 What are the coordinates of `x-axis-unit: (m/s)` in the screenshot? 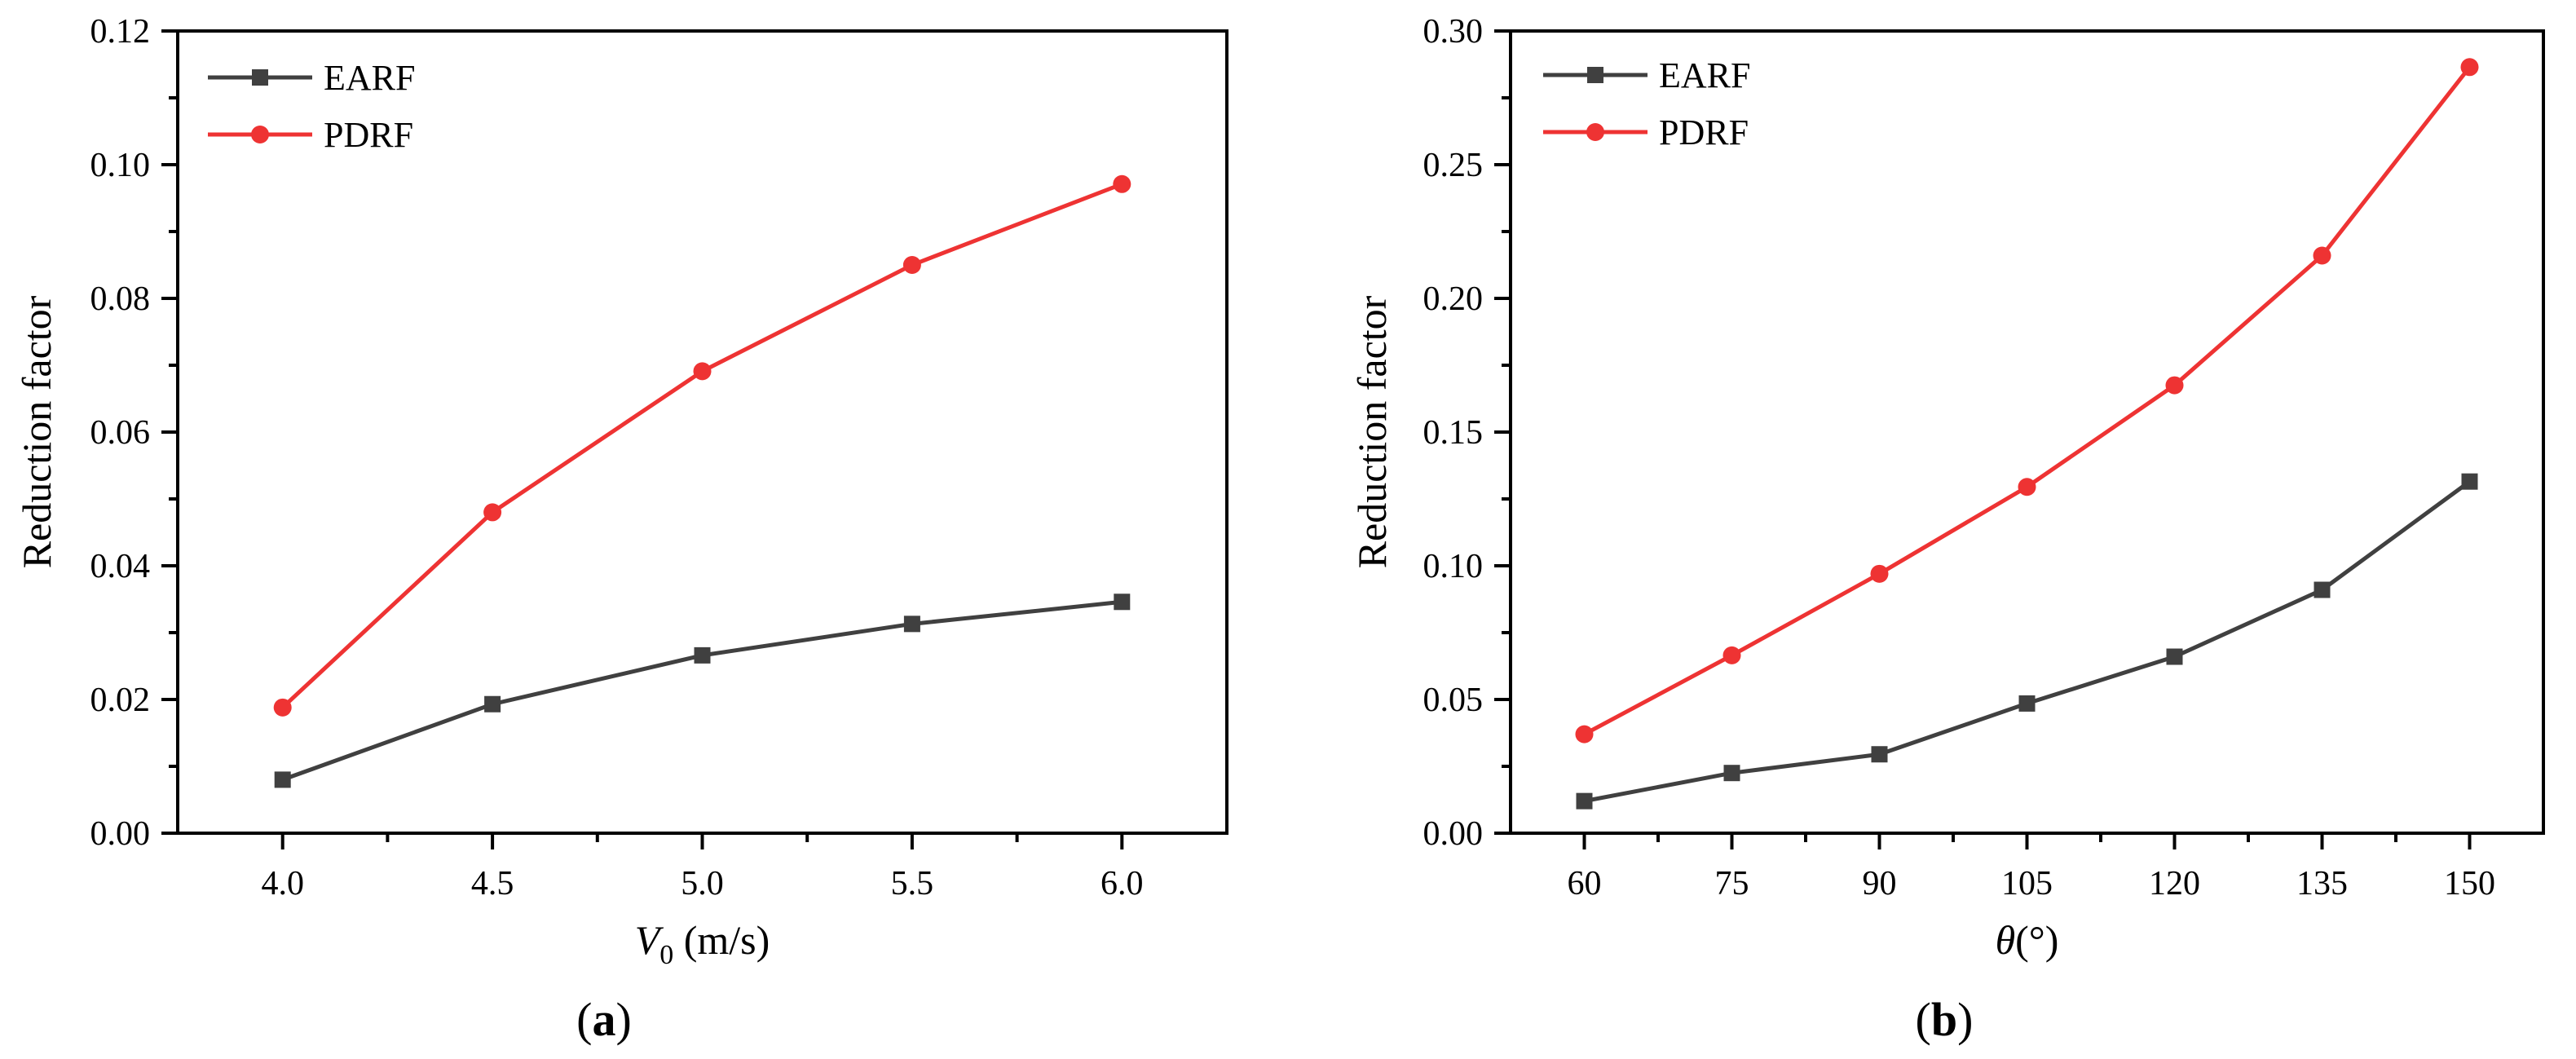 It's located at (721, 940).